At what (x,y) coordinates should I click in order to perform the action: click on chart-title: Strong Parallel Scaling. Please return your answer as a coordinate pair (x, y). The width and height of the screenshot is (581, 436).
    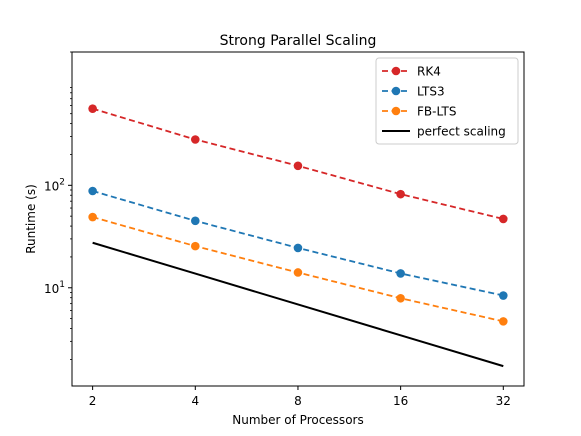
    Looking at the image, I should click on (298, 41).